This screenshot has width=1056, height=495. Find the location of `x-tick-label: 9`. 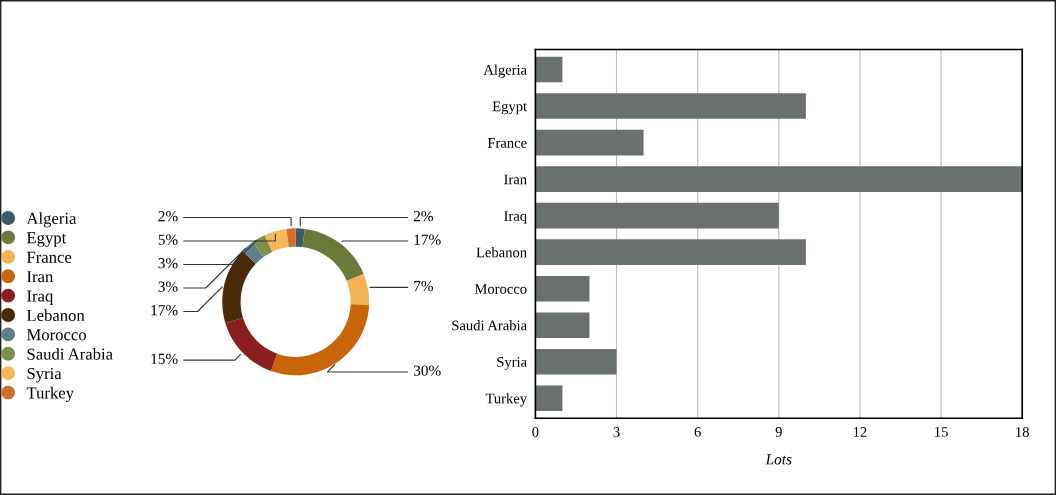

x-tick-label: 9 is located at coordinates (778, 432).